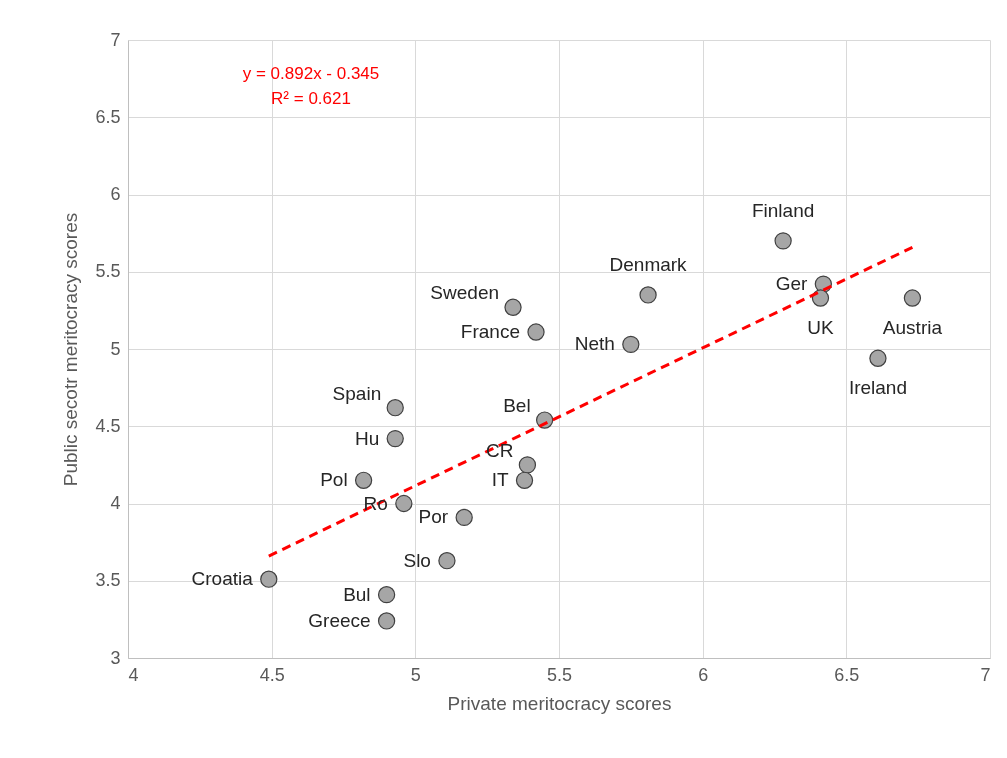 The width and height of the screenshot is (1007, 758). What do you see at coordinates (108, 271) in the screenshot?
I see `y-tick-label: 5.5` at bounding box center [108, 271].